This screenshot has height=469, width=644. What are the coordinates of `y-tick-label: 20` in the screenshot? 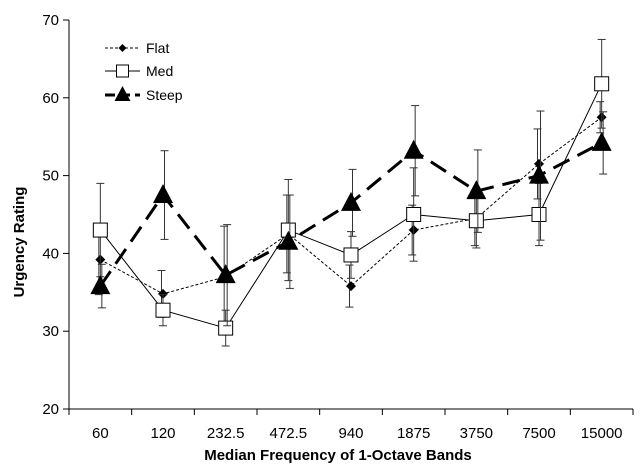 It's located at (50, 409).